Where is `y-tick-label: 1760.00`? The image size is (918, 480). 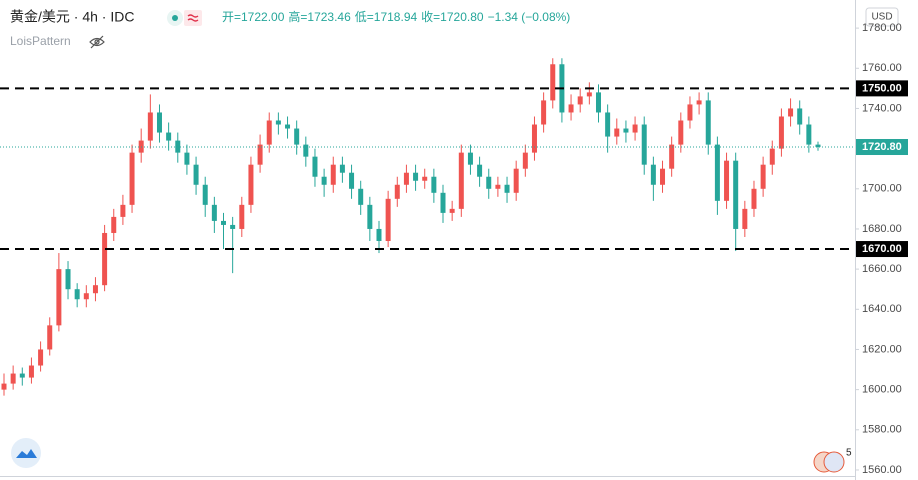
y-tick-label: 1760.00 is located at coordinates (882, 68).